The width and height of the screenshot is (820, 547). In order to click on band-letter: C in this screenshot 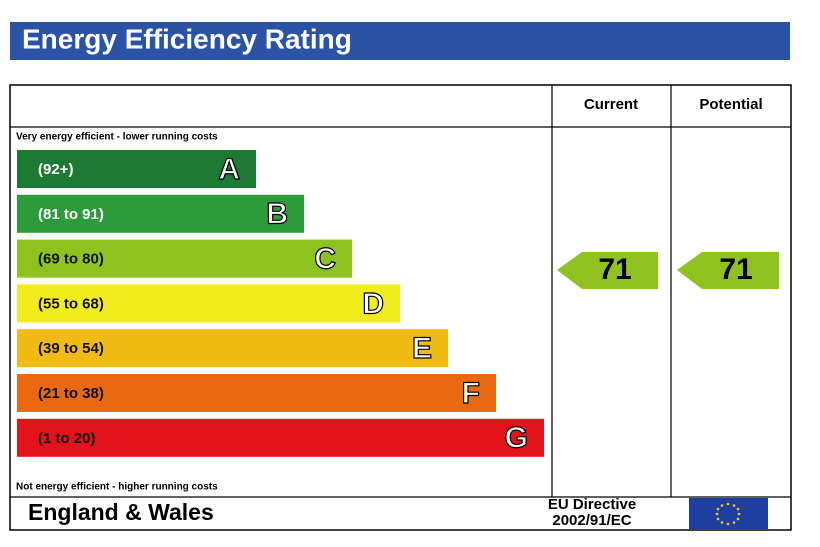, I will do `click(325, 259)`.